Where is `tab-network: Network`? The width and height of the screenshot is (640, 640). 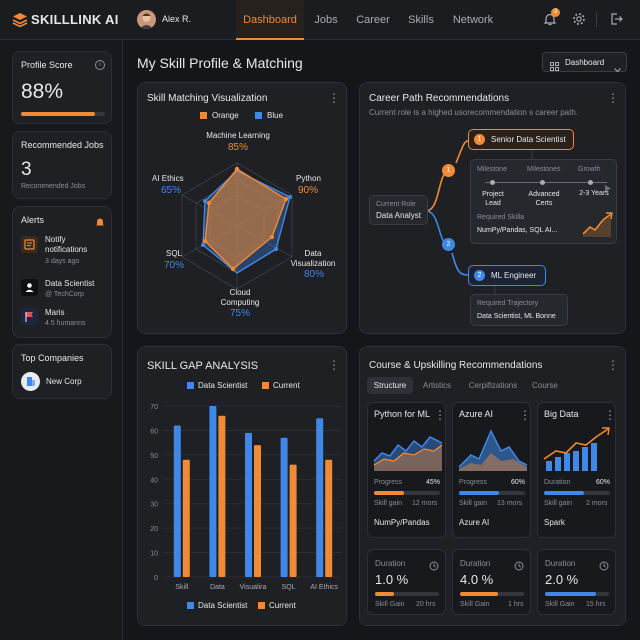
tab-network: Network is located at coordinates (473, 20).